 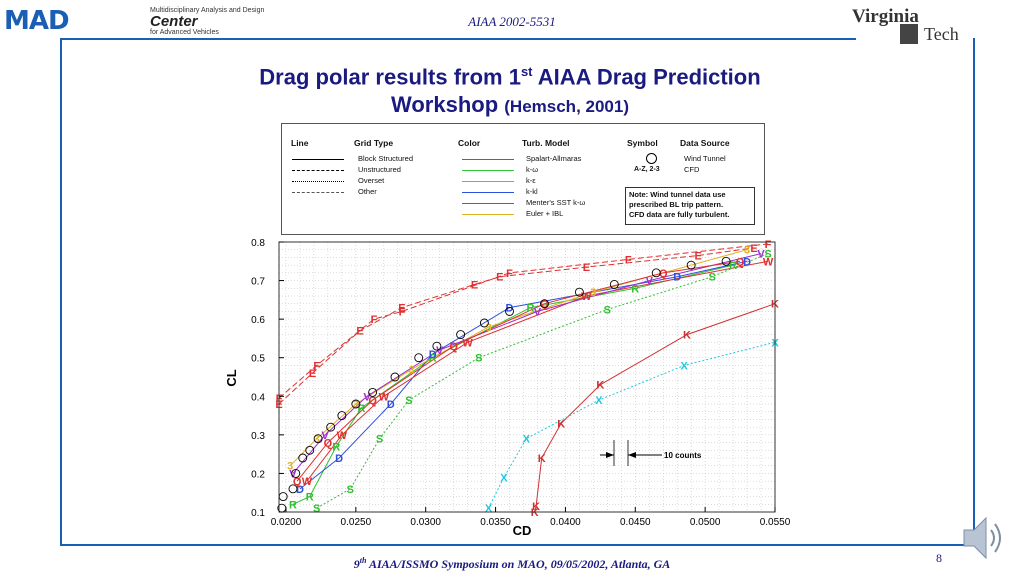 What do you see at coordinates (258, 397) in the screenshot?
I see `y-tick-label: 0.4` at bounding box center [258, 397].